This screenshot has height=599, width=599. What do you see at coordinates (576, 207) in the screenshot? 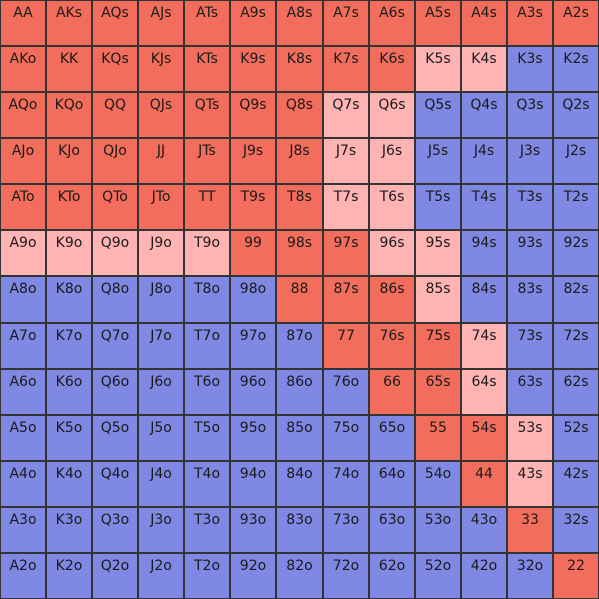
I see `hand-cell-t2s: T2s` at bounding box center [576, 207].